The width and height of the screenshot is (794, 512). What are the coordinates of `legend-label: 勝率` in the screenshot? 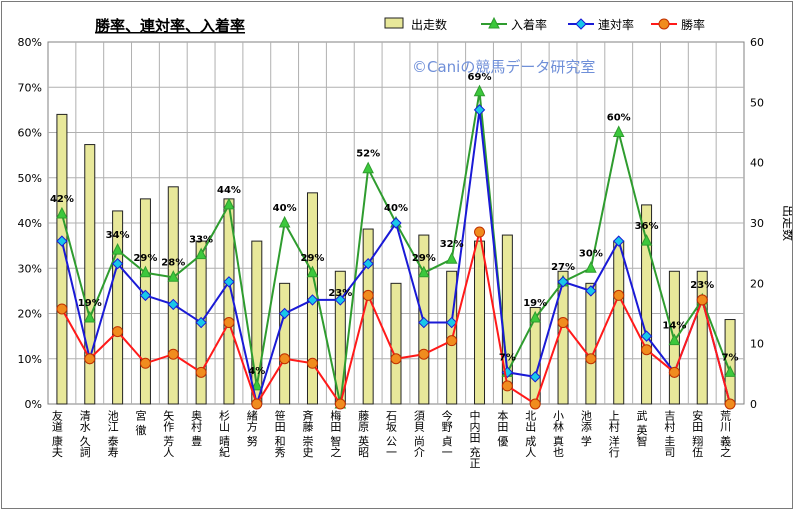 It's located at (693, 24).